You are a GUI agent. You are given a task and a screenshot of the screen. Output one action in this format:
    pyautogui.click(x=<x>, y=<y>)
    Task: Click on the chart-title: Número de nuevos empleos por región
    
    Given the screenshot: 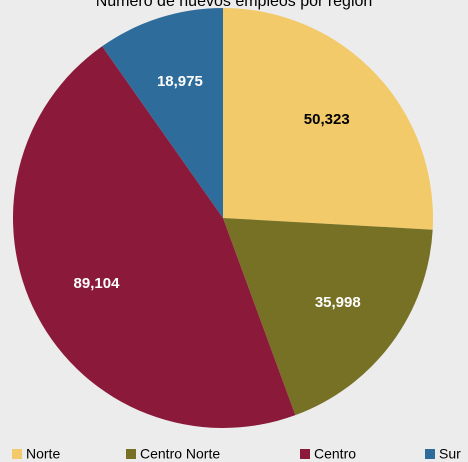 What is the action you would take?
    pyautogui.click(x=234, y=5)
    